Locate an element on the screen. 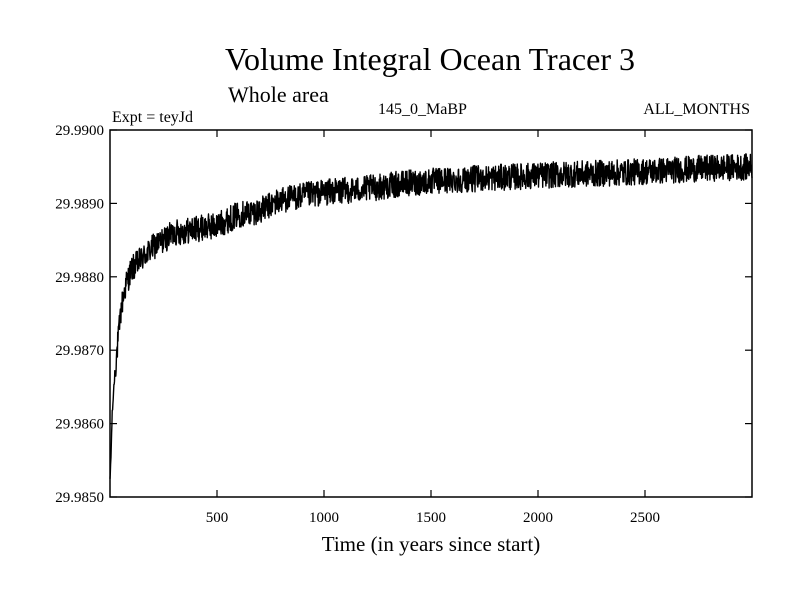 The image size is (800, 600). x-tick-label: 2000 is located at coordinates (538, 518).